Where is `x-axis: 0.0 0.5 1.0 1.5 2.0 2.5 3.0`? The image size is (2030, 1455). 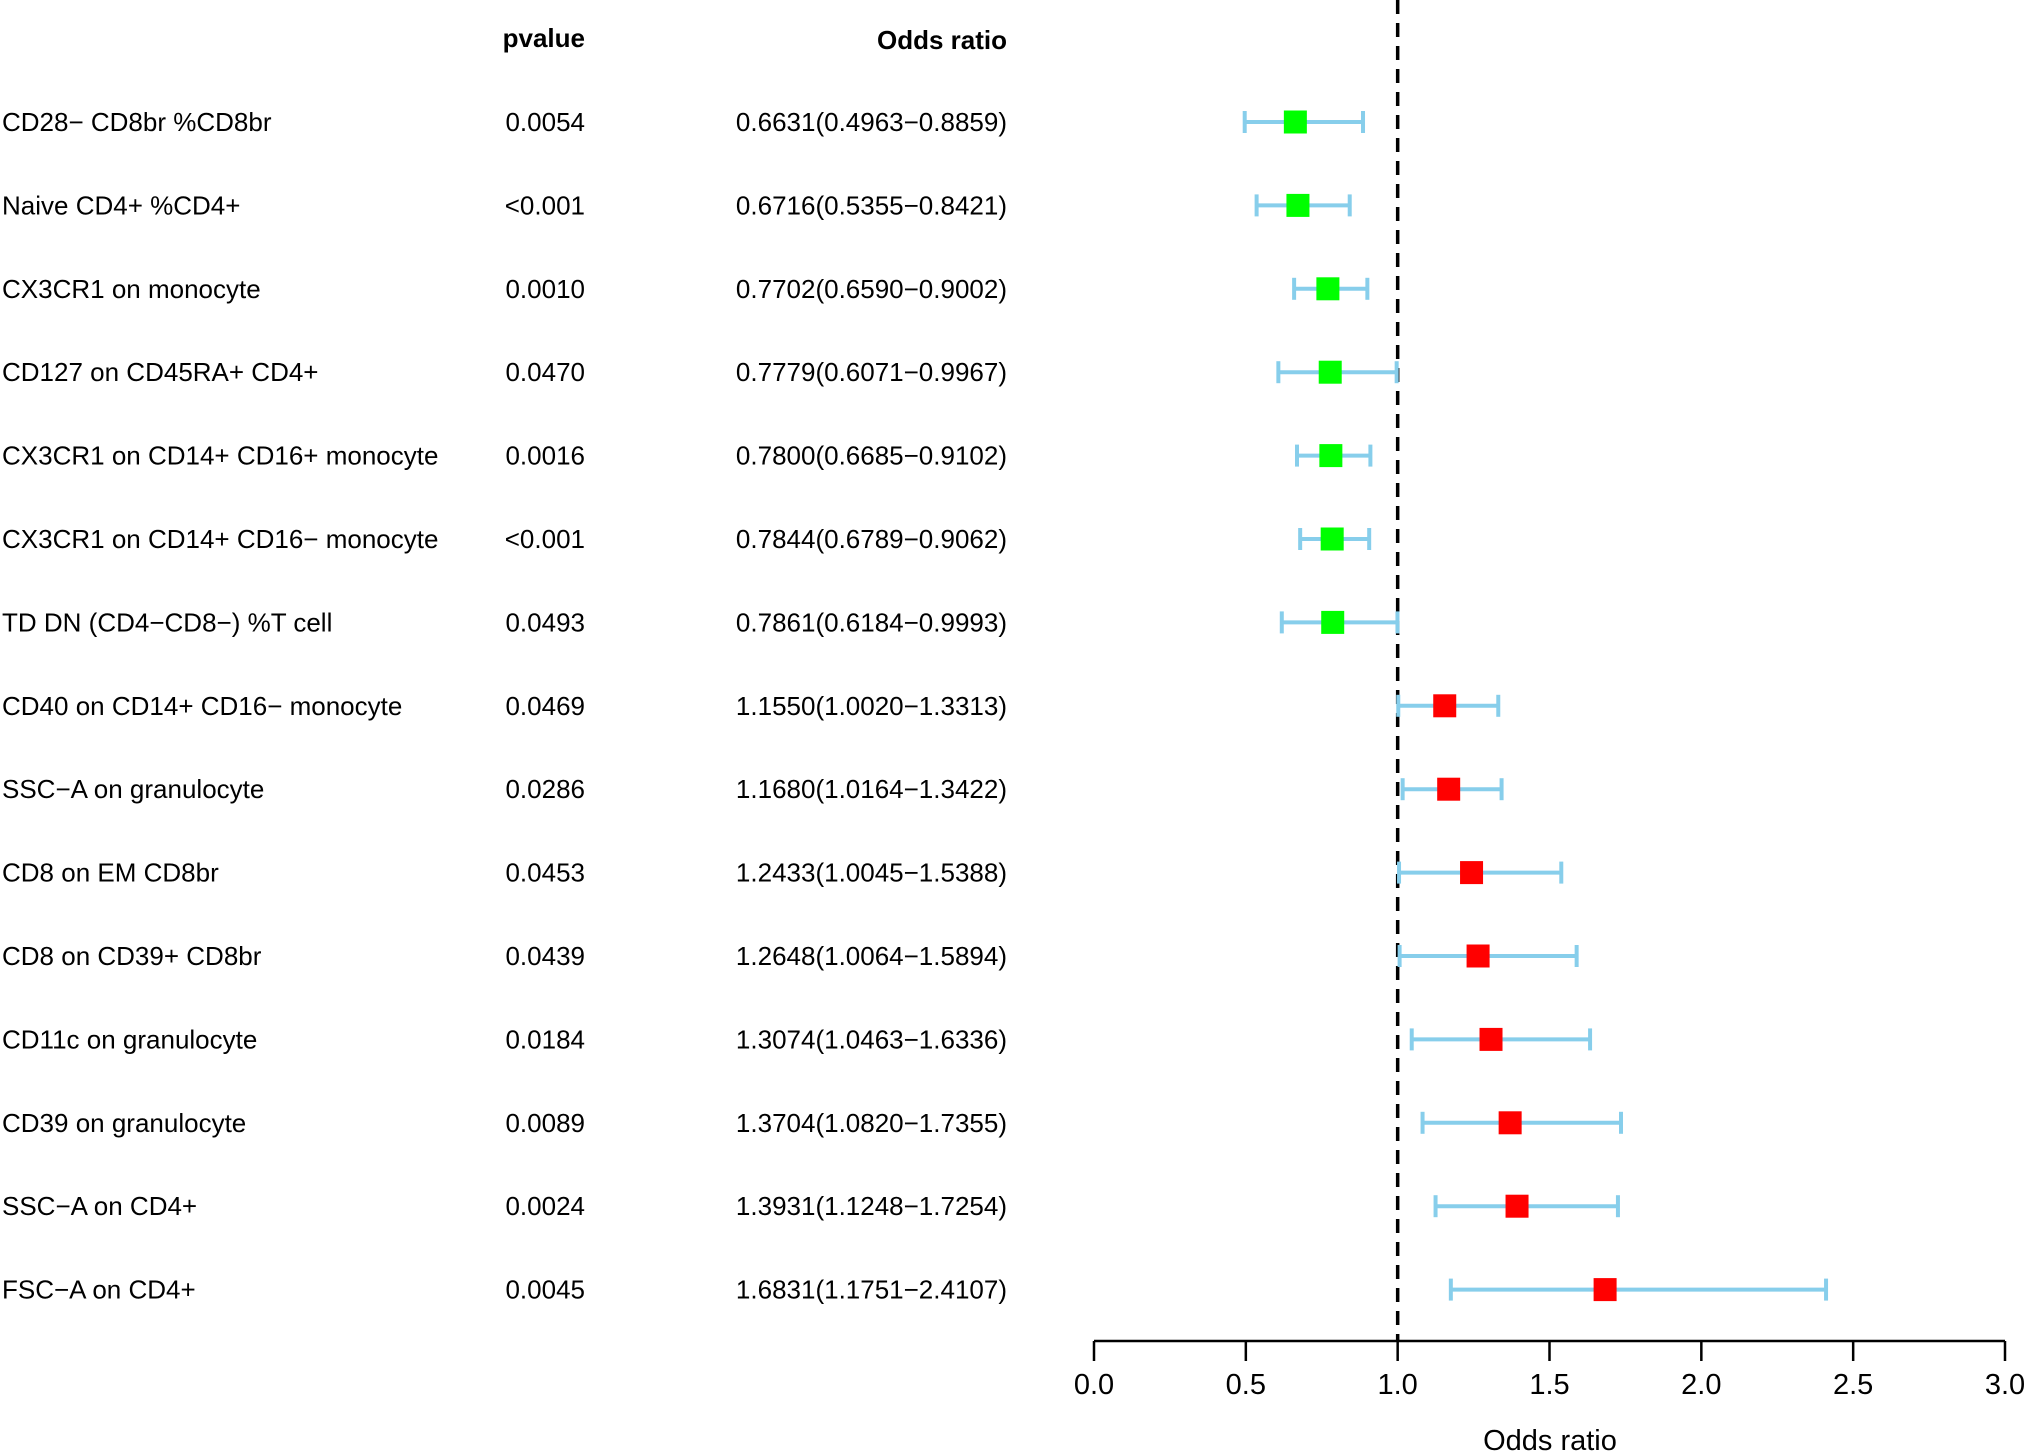 x-axis: 0.0 0.5 1.0 1.5 2.0 2.5 3.0 is located at coordinates (1549, 1370).